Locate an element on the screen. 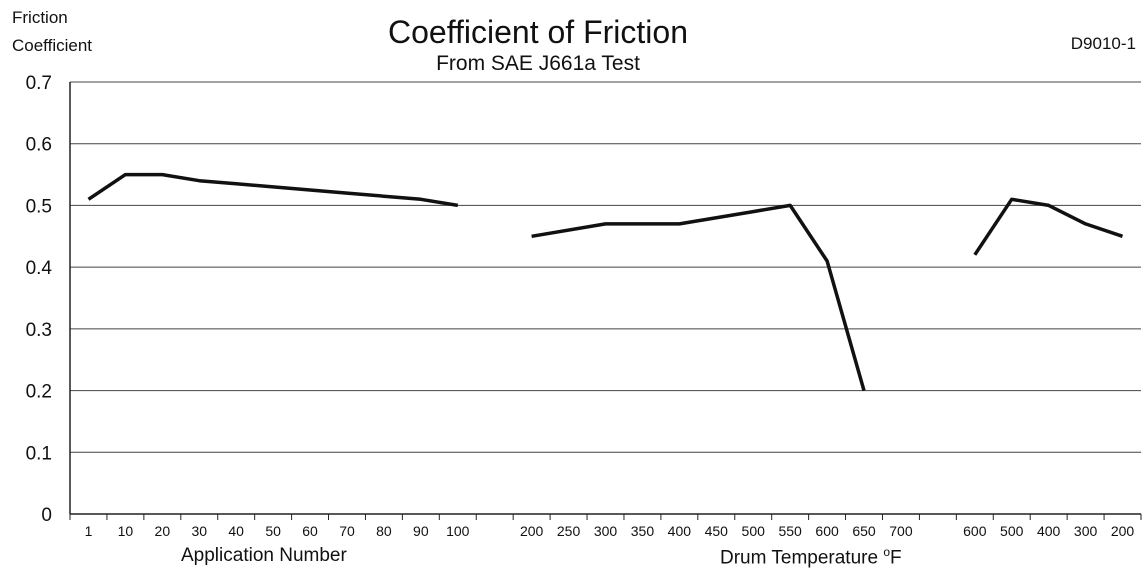 Image resolution: width=1146 pixels, height=569 pixels. figure-code: D9010-1 is located at coordinates (1103, 43).